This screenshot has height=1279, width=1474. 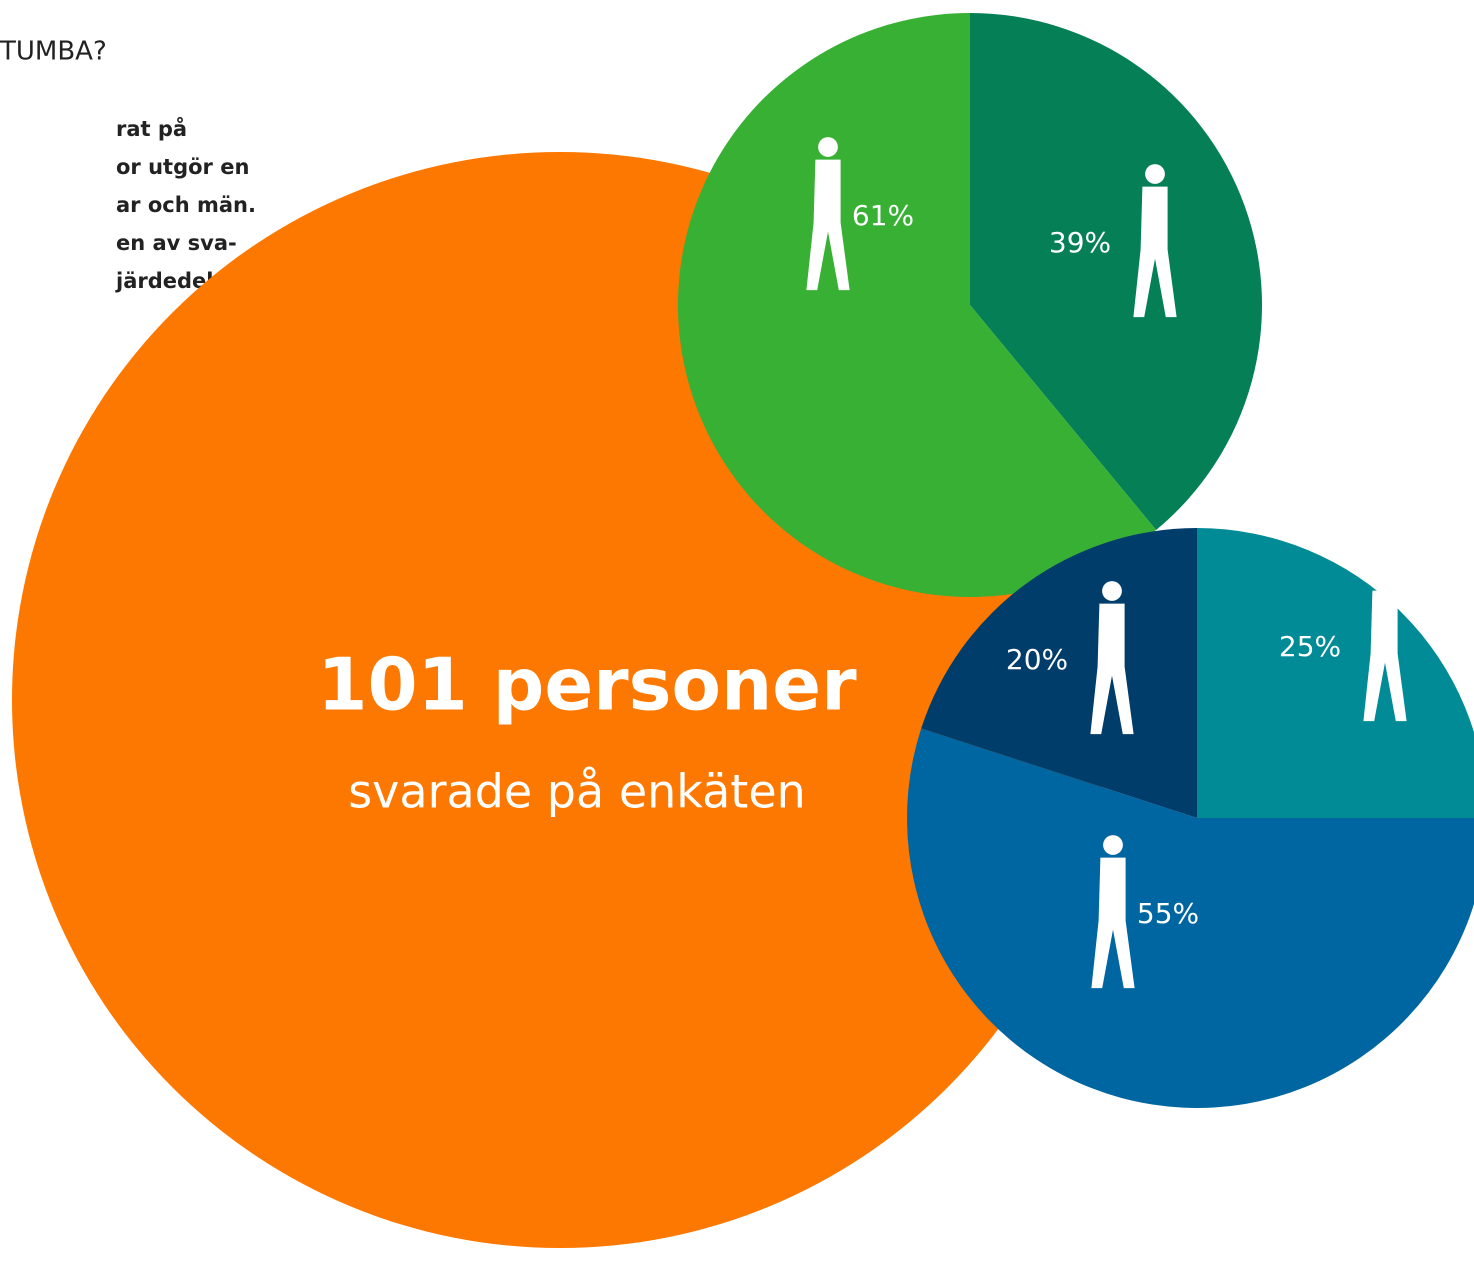 I want to click on value-label: 25%, so click(x=1310, y=646).